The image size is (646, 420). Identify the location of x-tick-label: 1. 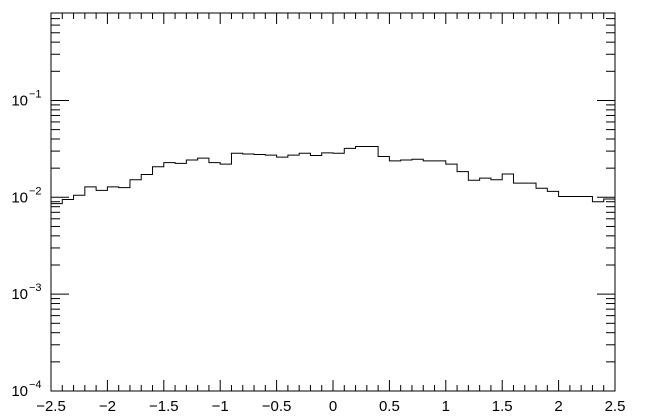
(446, 406).